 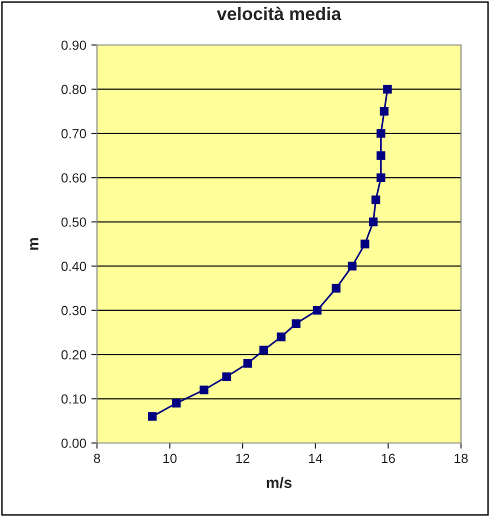 What do you see at coordinates (97, 459) in the screenshot?
I see `x-tick-label: 8` at bounding box center [97, 459].